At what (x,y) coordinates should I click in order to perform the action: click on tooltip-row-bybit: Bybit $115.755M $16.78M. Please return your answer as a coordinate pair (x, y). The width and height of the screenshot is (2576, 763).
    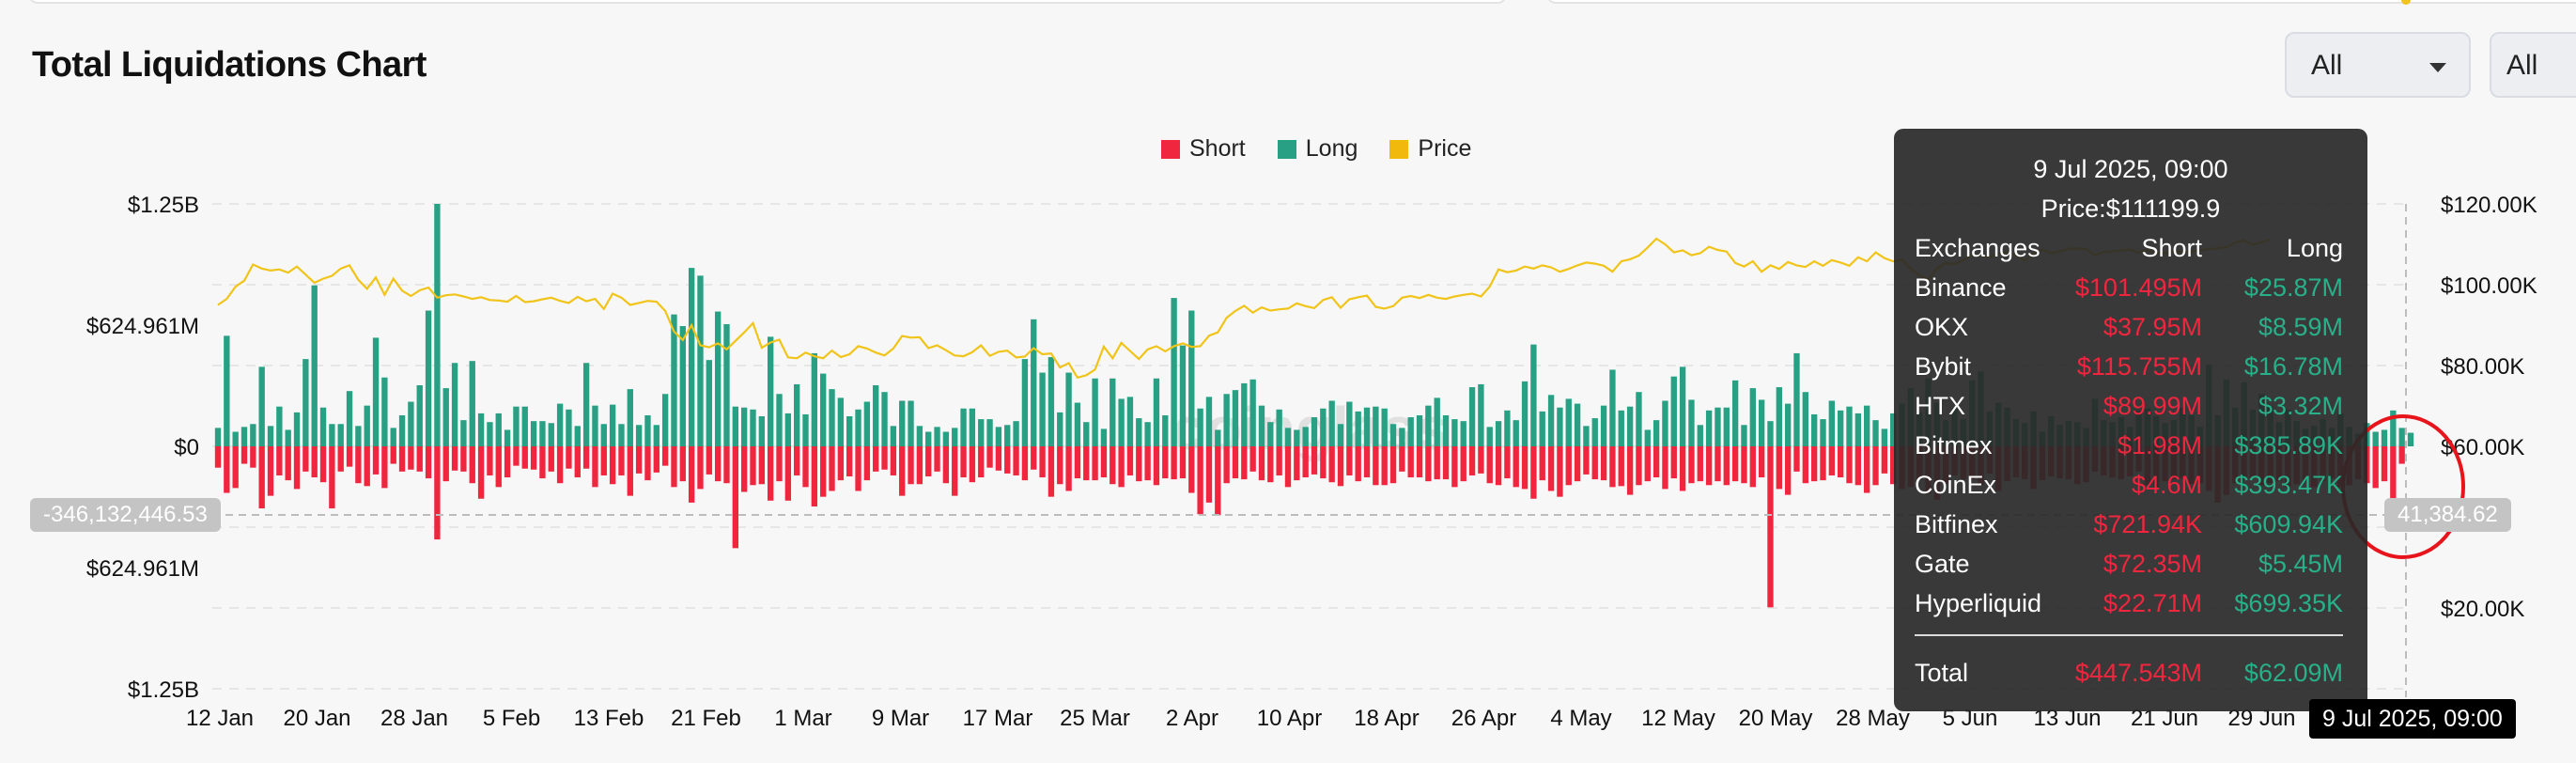
    Looking at the image, I should click on (2129, 371).